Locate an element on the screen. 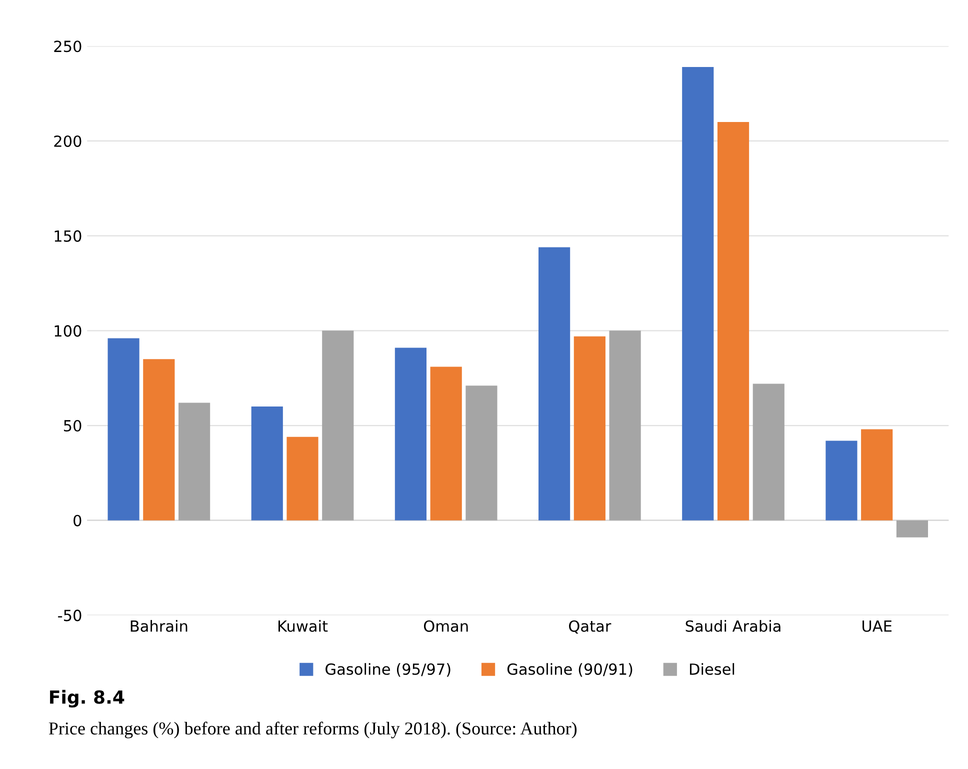 Image resolution: width=968 pixels, height=769 pixels. y-tick-label: -50 is located at coordinates (70, 616).